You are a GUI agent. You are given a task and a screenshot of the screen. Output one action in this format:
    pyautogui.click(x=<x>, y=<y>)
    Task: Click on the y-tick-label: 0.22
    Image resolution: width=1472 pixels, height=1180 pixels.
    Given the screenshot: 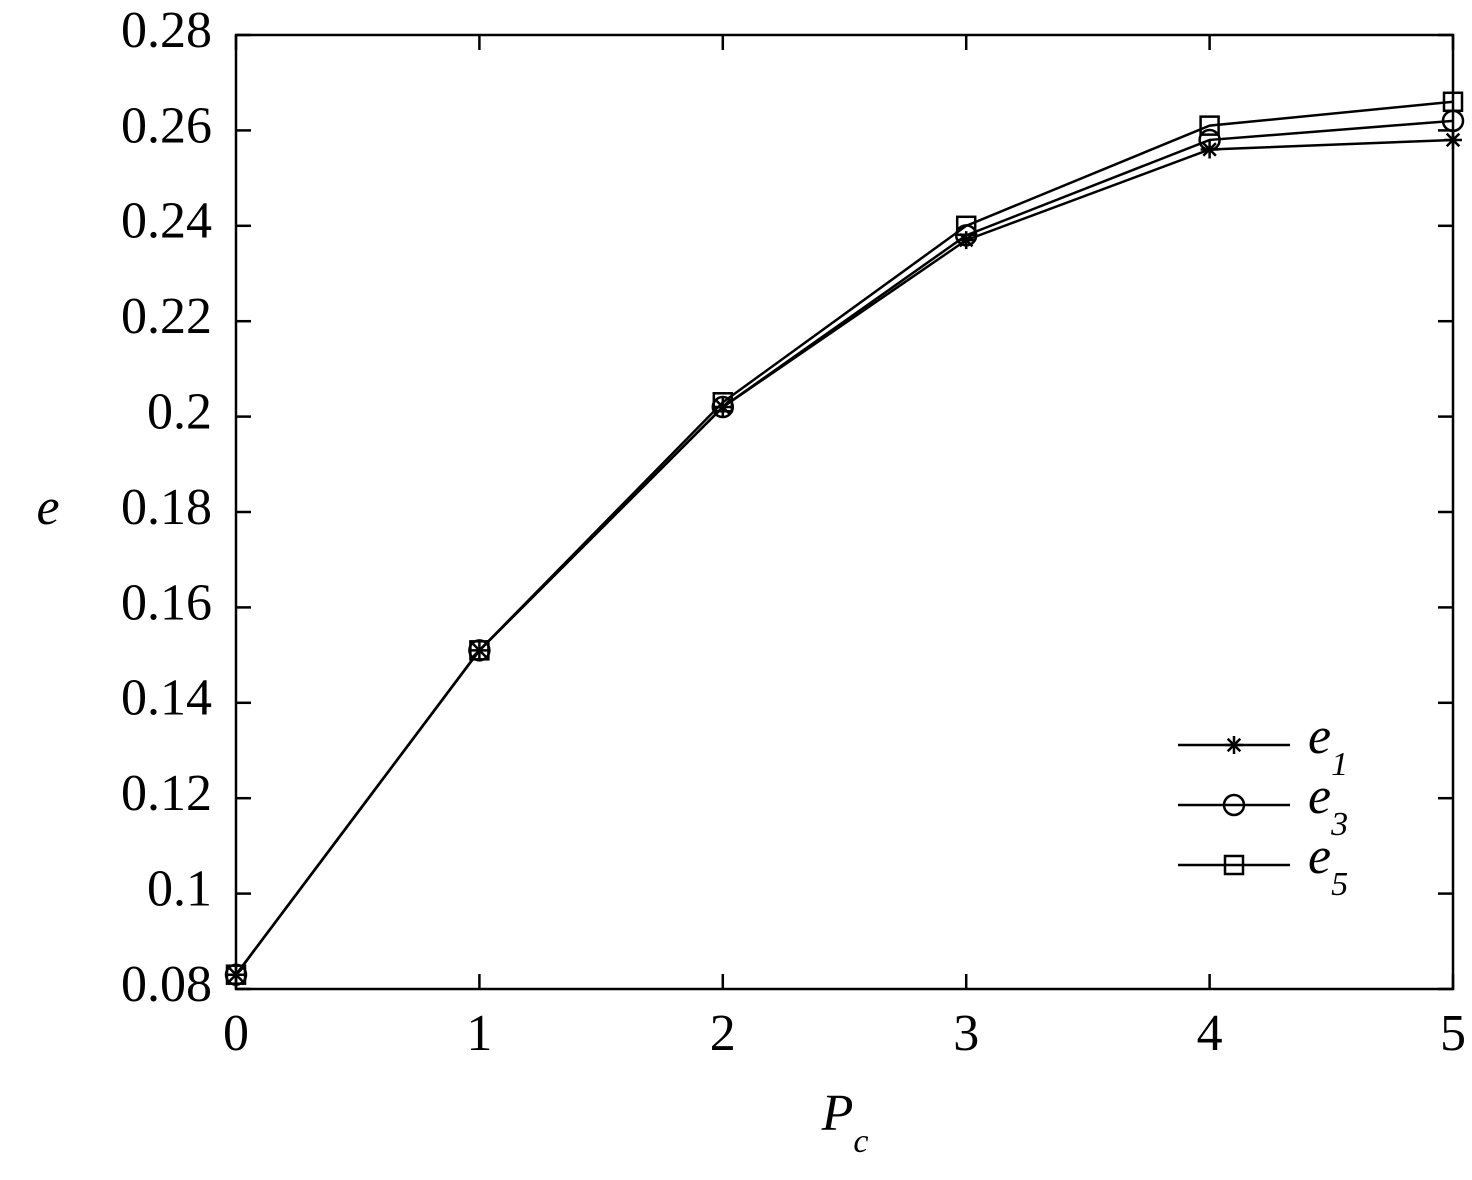 What is the action you would take?
    pyautogui.click(x=166, y=316)
    